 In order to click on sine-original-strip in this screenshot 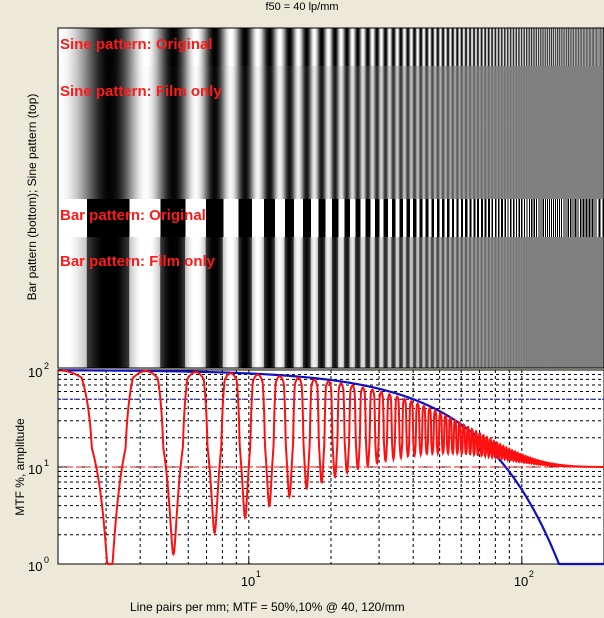, I will do `click(331, 47)`.